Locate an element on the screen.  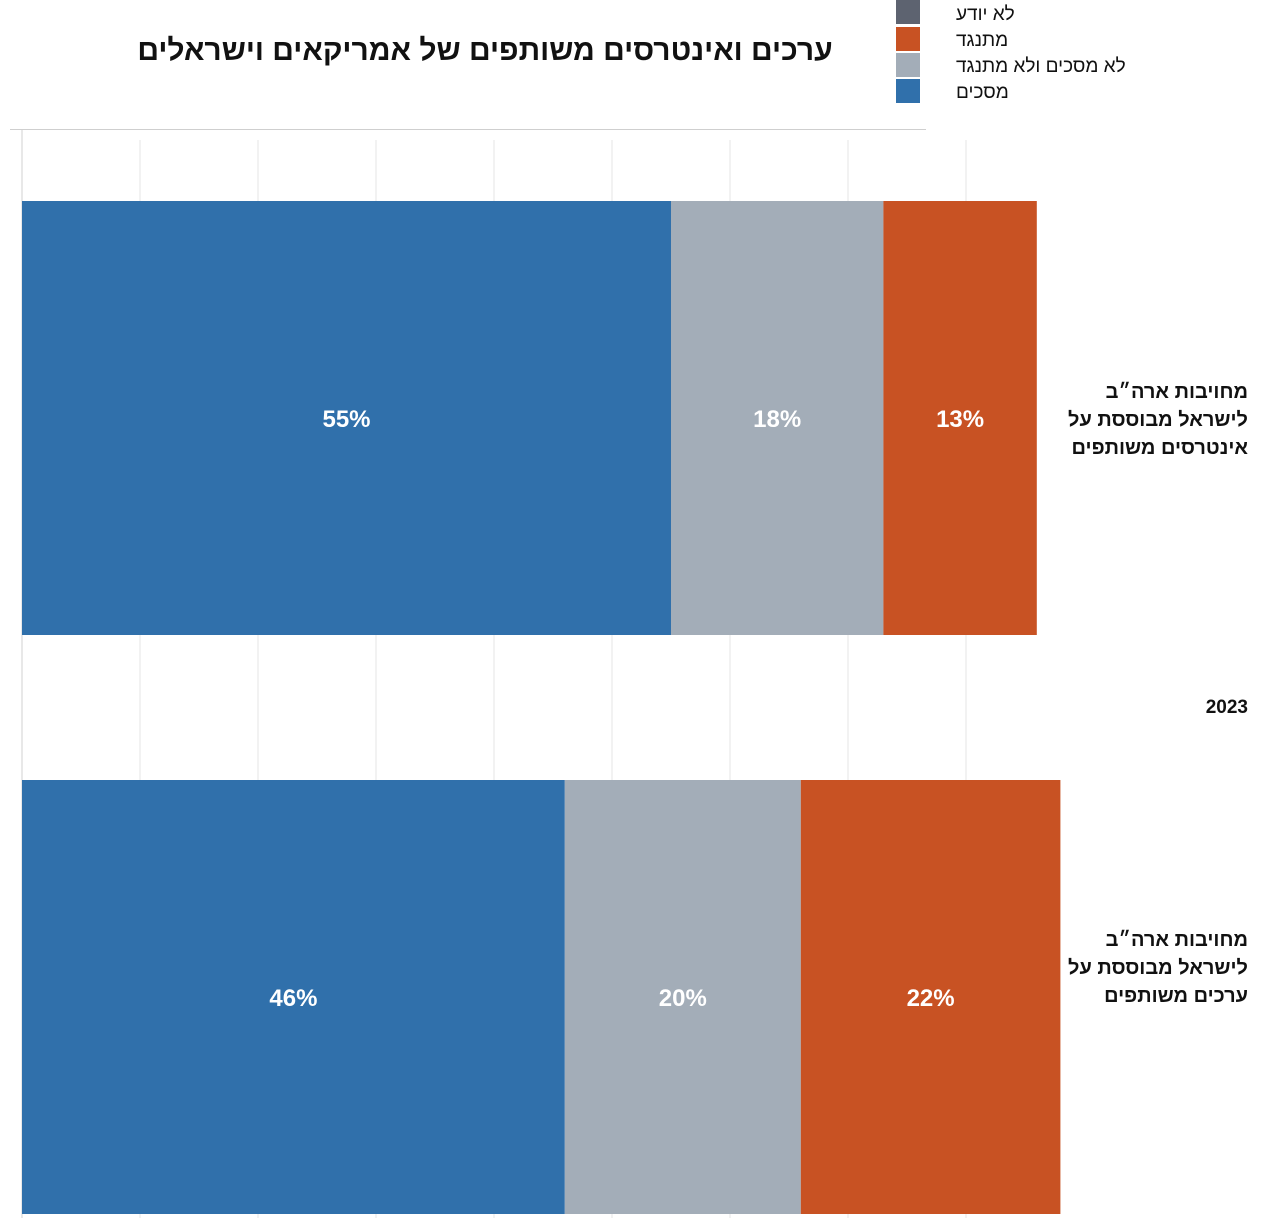
legend-item-dont-know: לא יודע is located at coordinates (1046, 13).